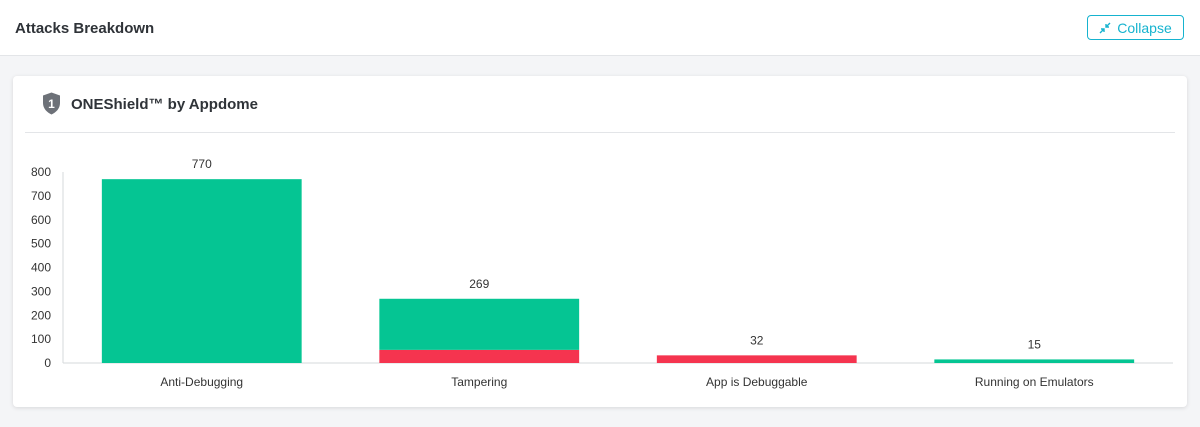 This screenshot has width=1200, height=427. I want to click on y-tick-label: 400, so click(41, 268).